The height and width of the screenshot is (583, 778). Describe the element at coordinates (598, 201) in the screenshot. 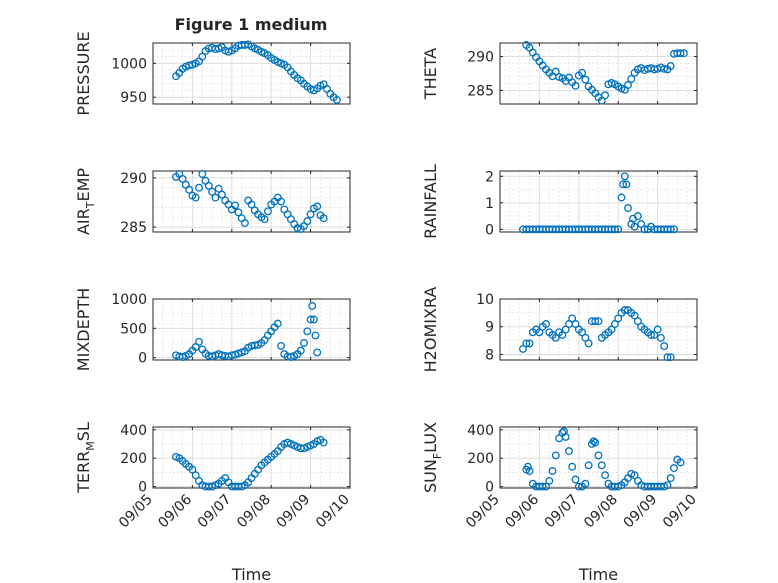

I see `plot-area` at that location.